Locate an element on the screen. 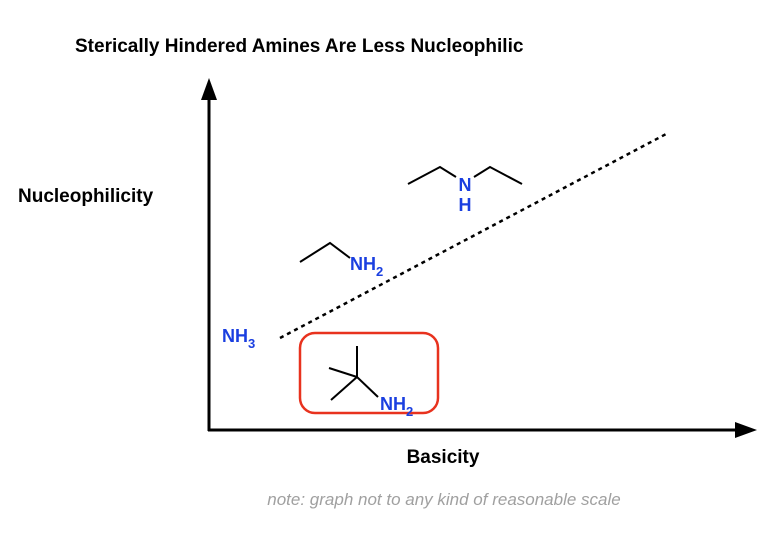 The width and height of the screenshot is (784, 540). x-axis-label: Basicity is located at coordinates (443, 457).